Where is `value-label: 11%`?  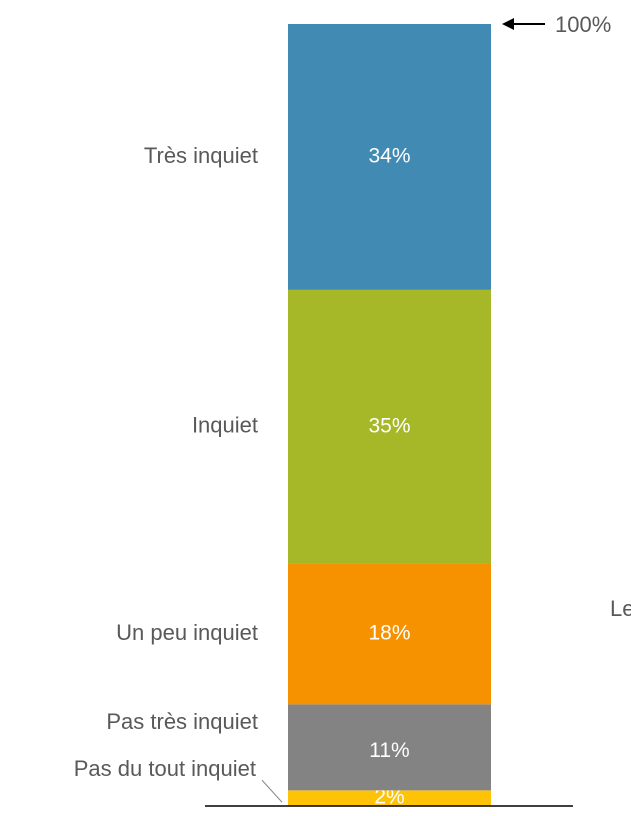 value-label: 11% is located at coordinates (389, 750).